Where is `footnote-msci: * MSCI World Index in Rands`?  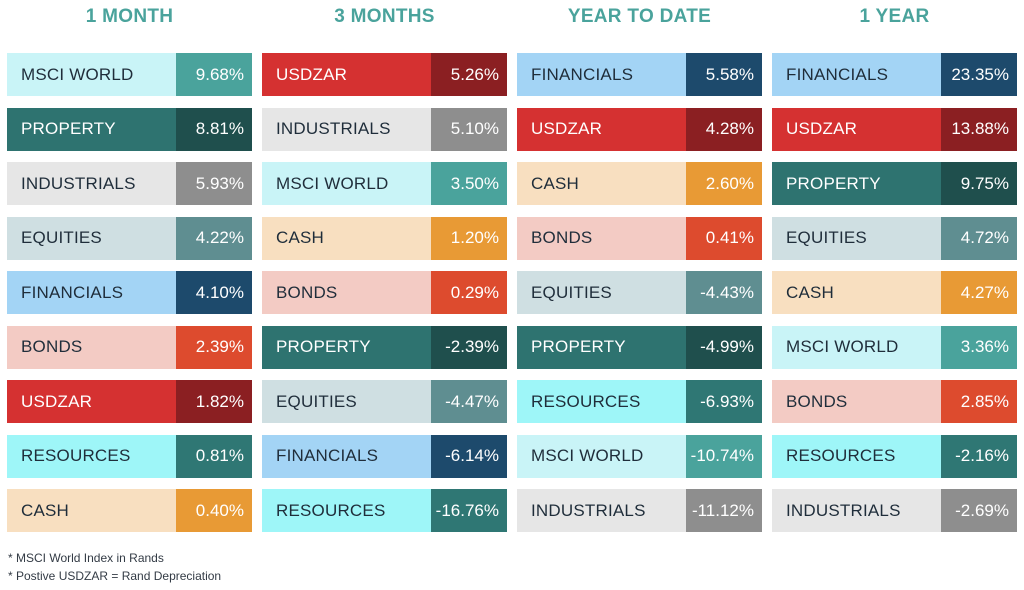
footnote-msci: * MSCI World Index in Rands is located at coordinates (86, 558).